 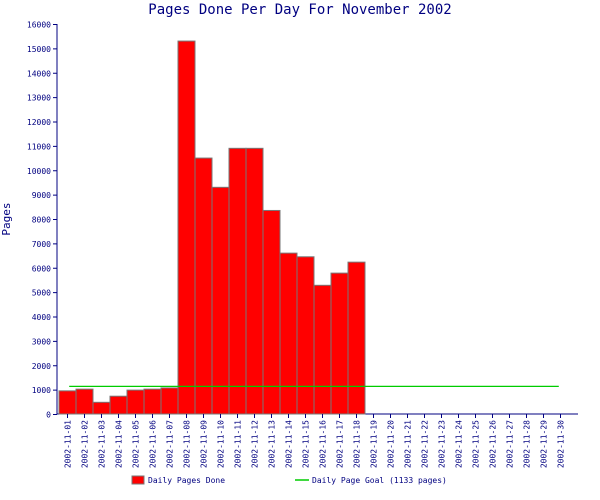 What do you see at coordinates (527, 444) in the screenshot?
I see `x-tick-label: 2002-11-28` at bounding box center [527, 444].